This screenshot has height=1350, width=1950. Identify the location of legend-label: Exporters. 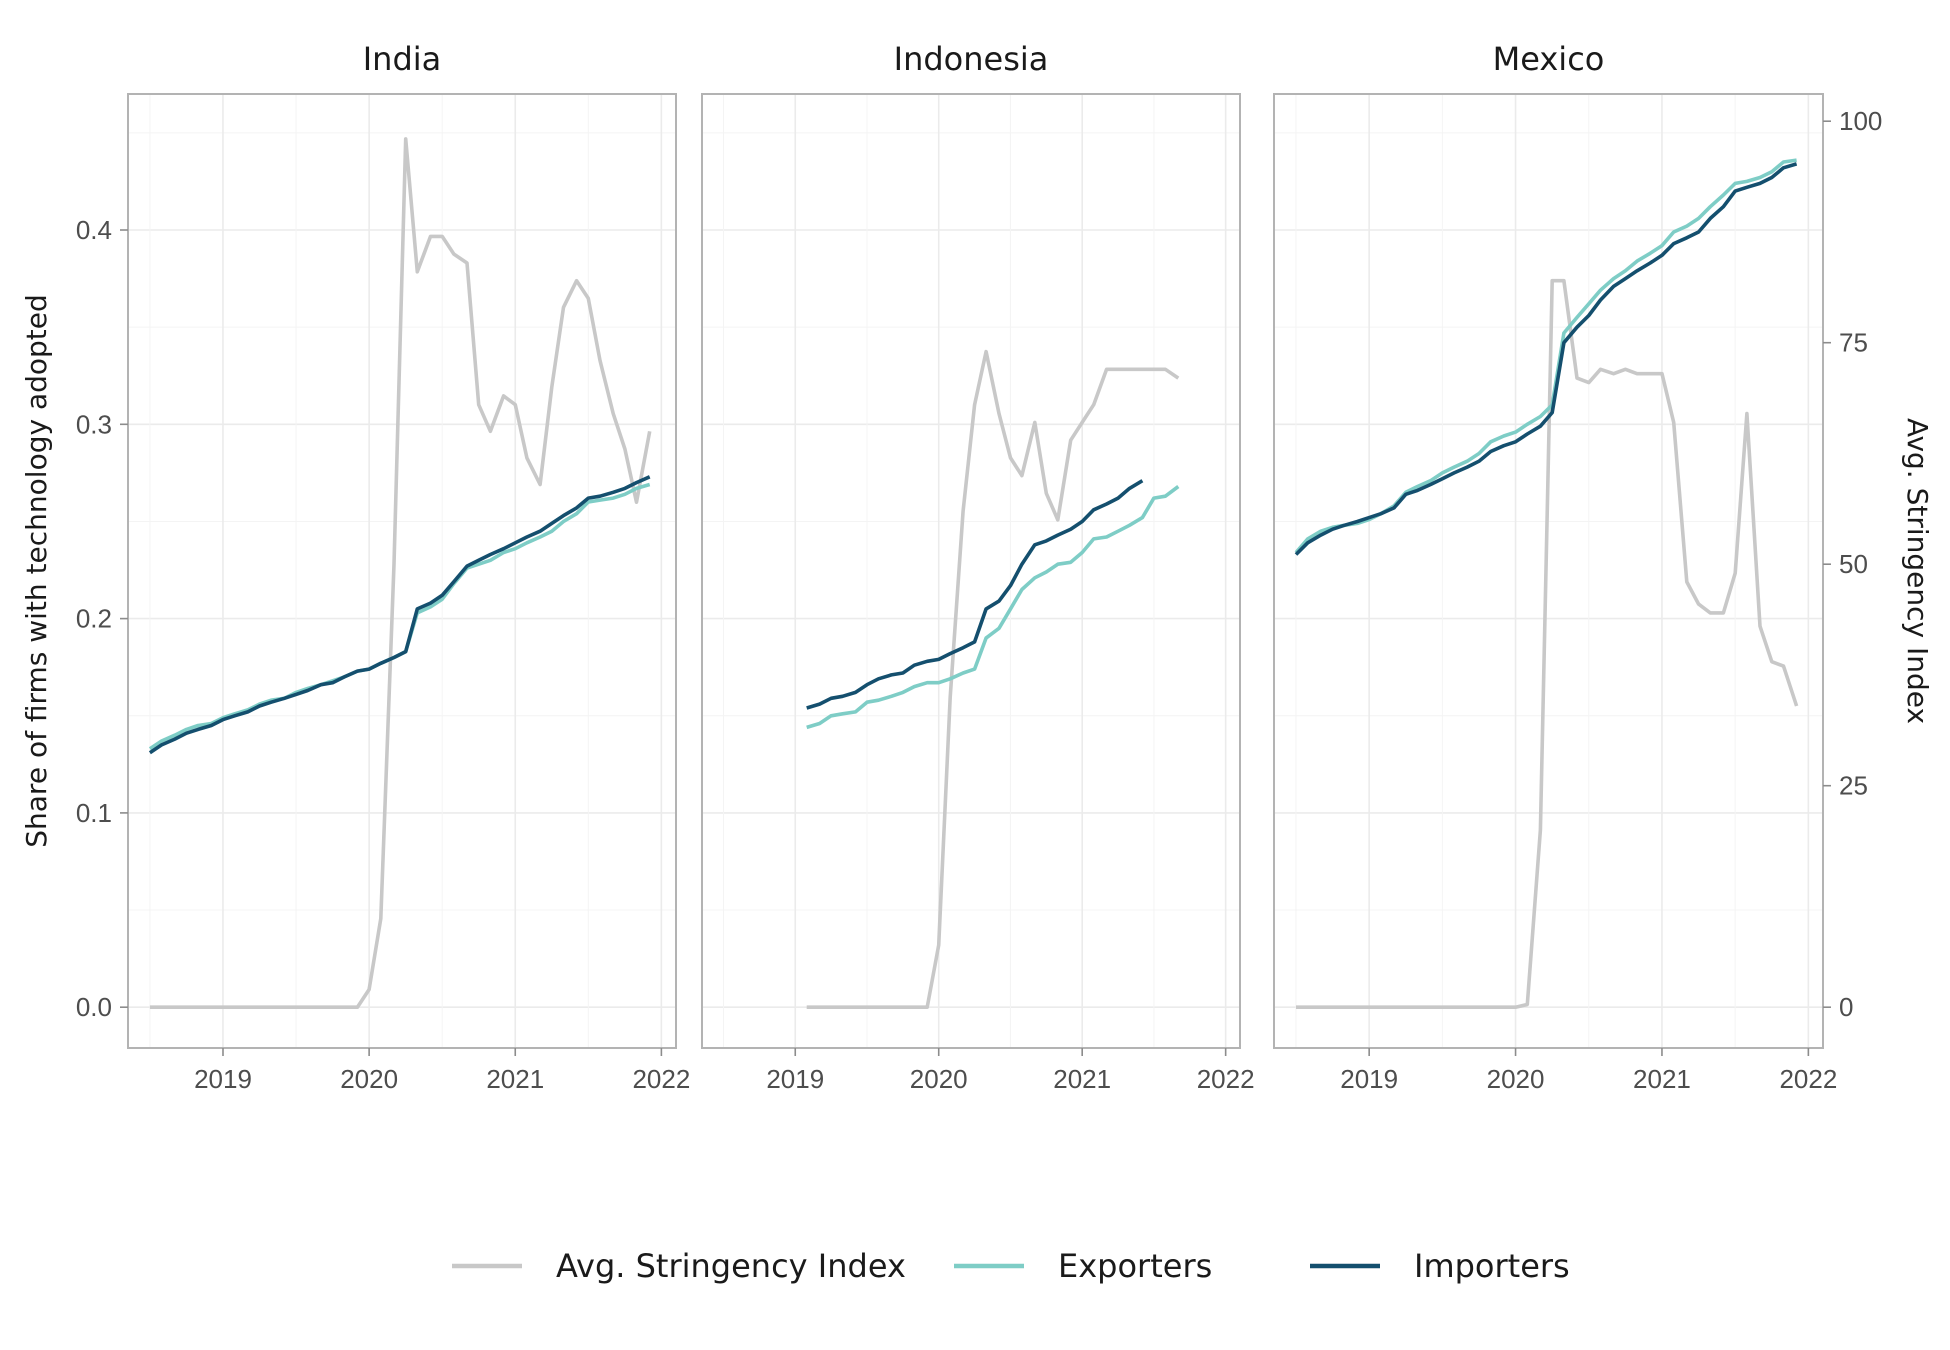
(1135, 1266).